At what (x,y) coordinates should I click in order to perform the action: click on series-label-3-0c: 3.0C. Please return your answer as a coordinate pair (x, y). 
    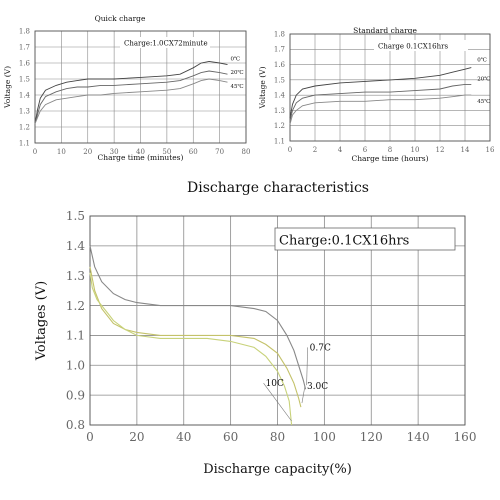
    Looking at the image, I should click on (317, 387).